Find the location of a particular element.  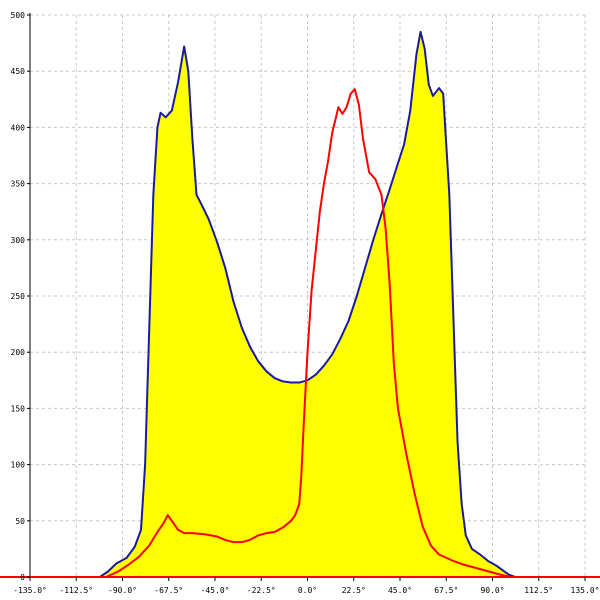

y-tick-label: 150 is located at coordinates (18, 408).